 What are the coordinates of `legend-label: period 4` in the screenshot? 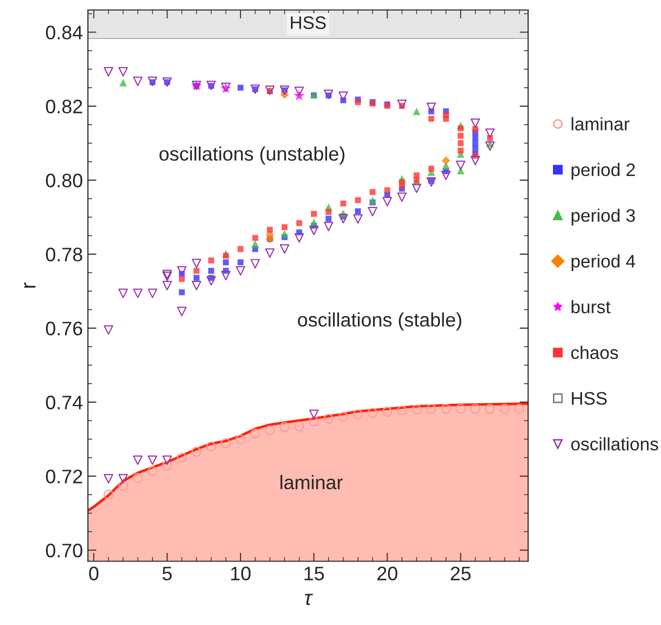 It's located at (604, 263).